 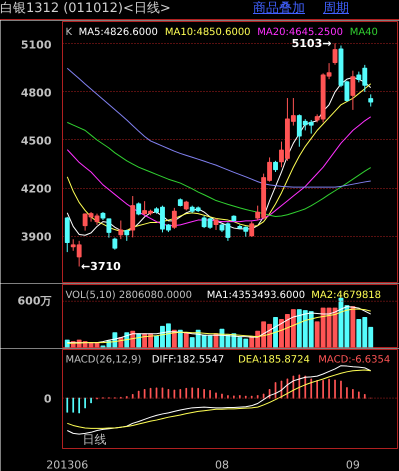 What do you see at coordinates (353, 464) in the screenshot?
I see `x-tick-label: 09` at bounding box center [353, 464].